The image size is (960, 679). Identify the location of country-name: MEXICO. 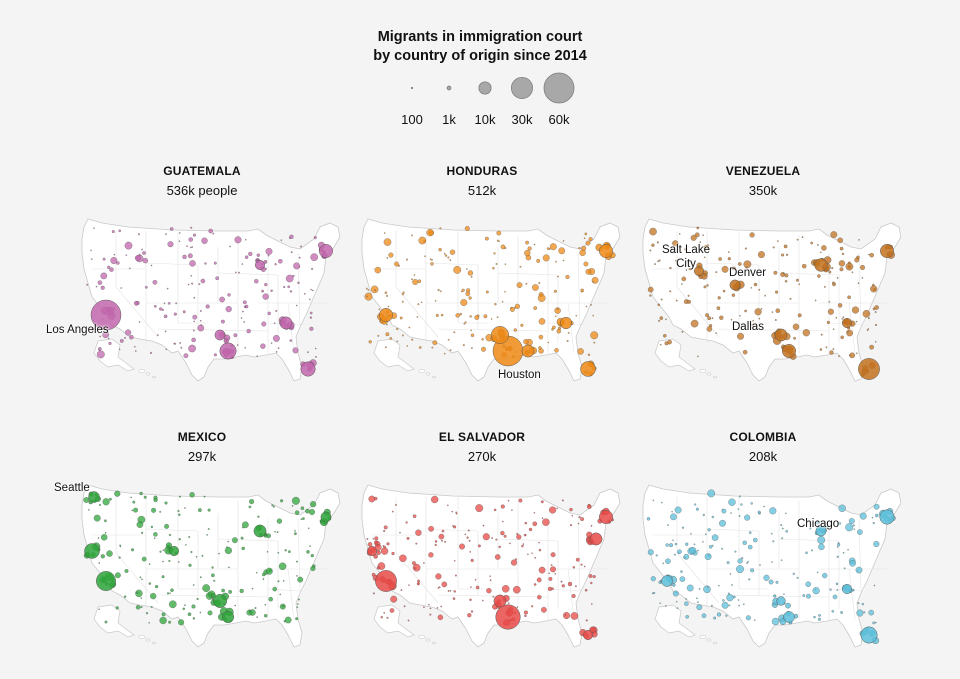
(202, 437).